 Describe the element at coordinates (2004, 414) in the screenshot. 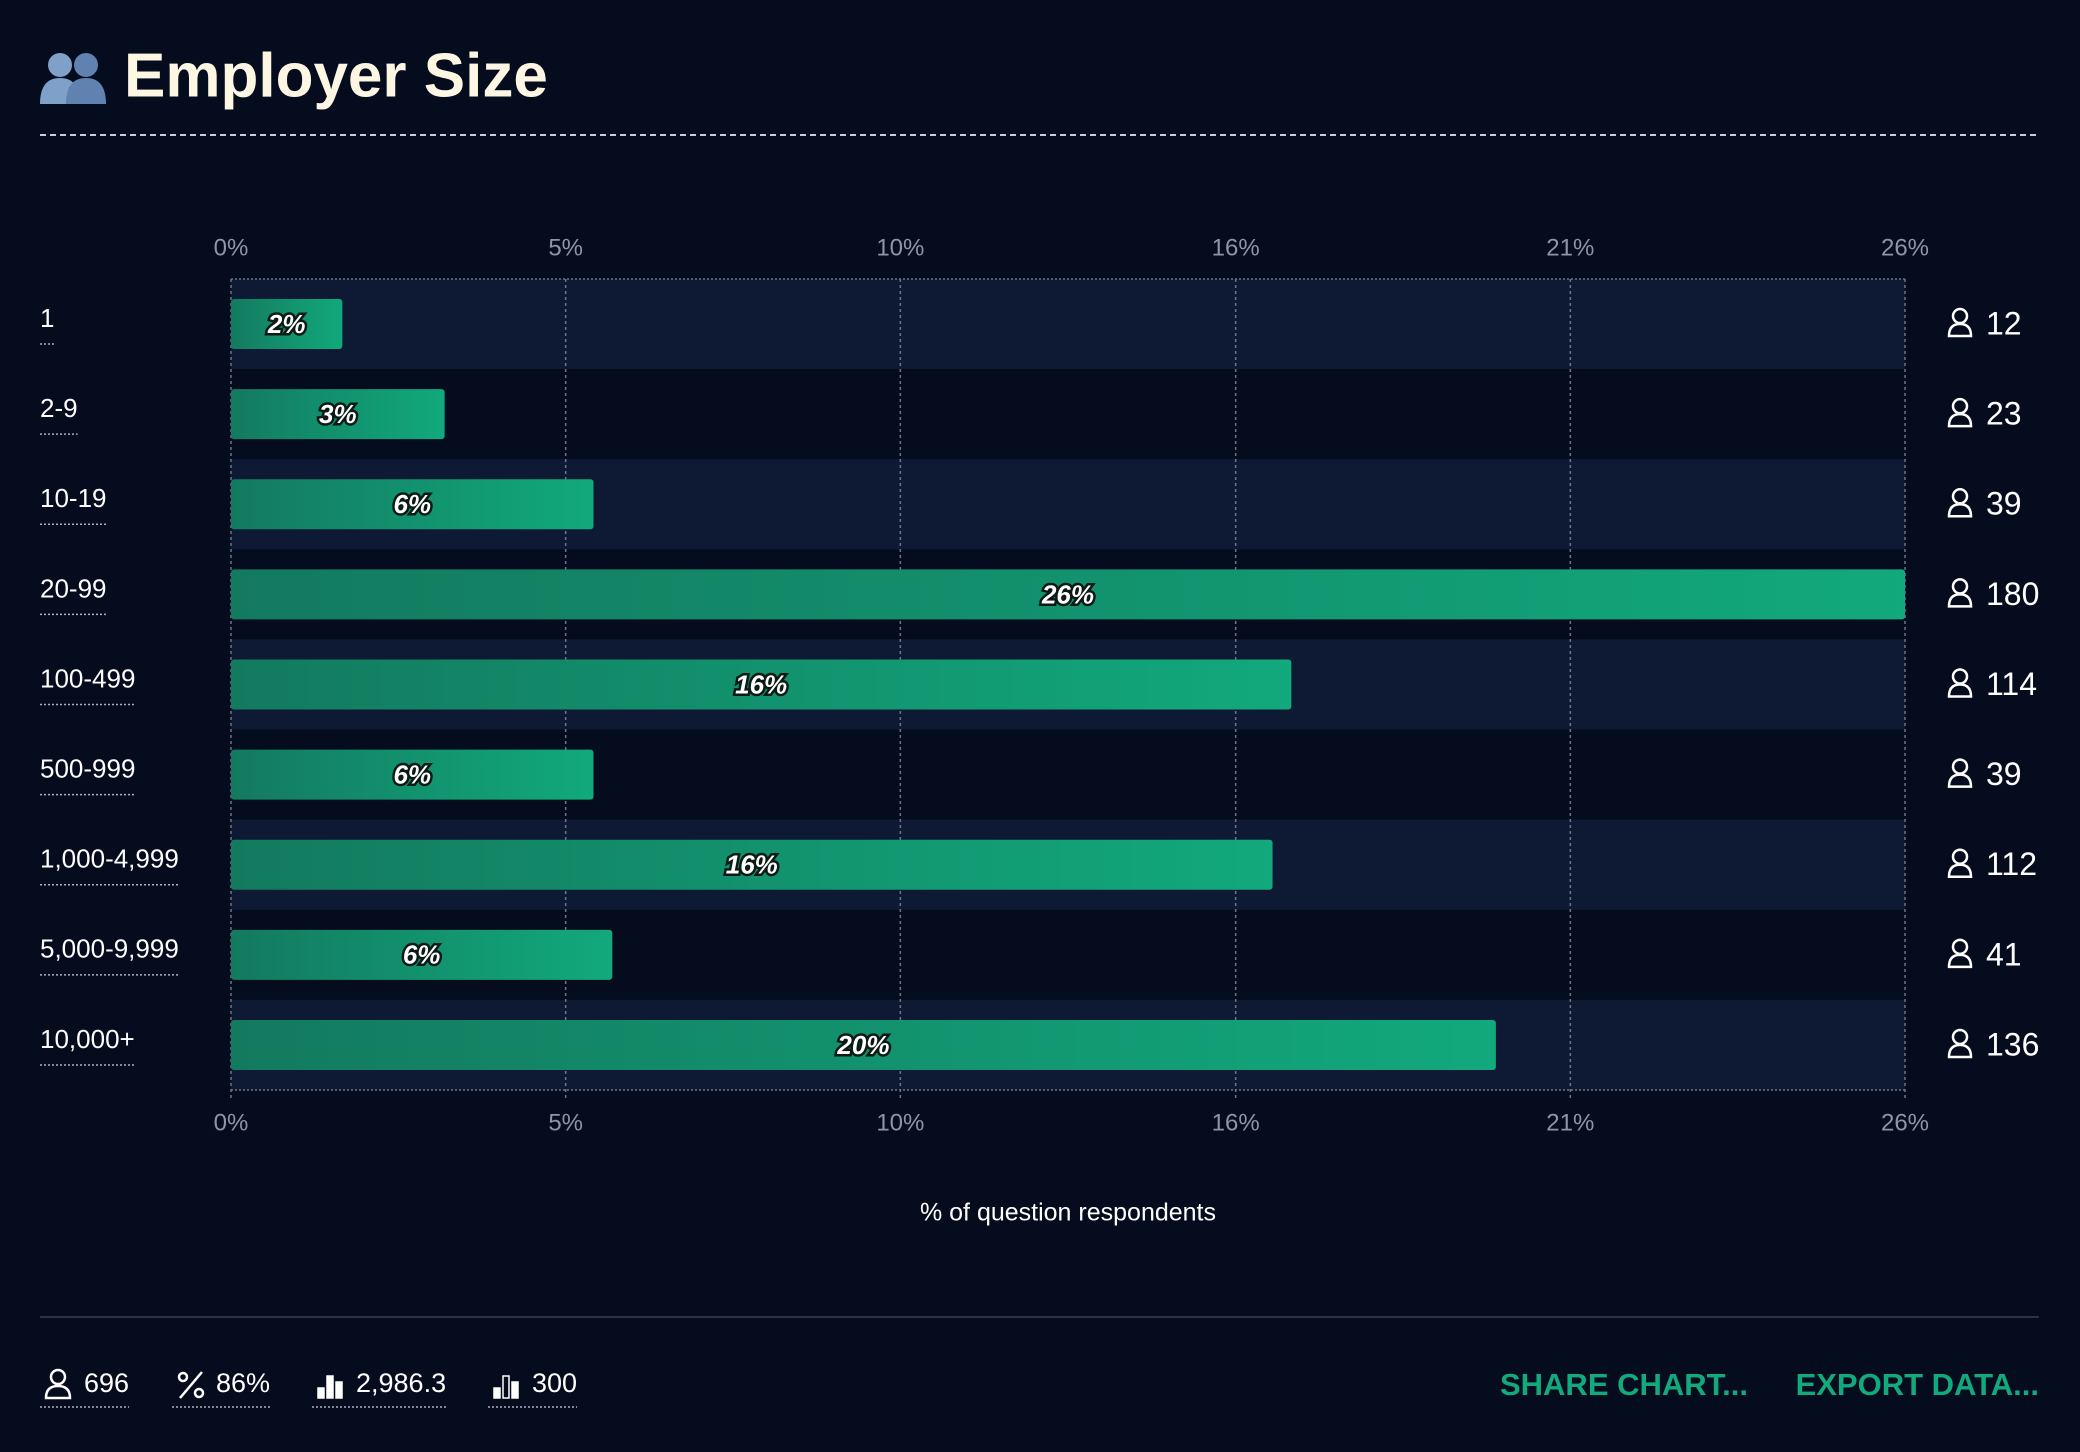

I see `count-label: 23` at that location.